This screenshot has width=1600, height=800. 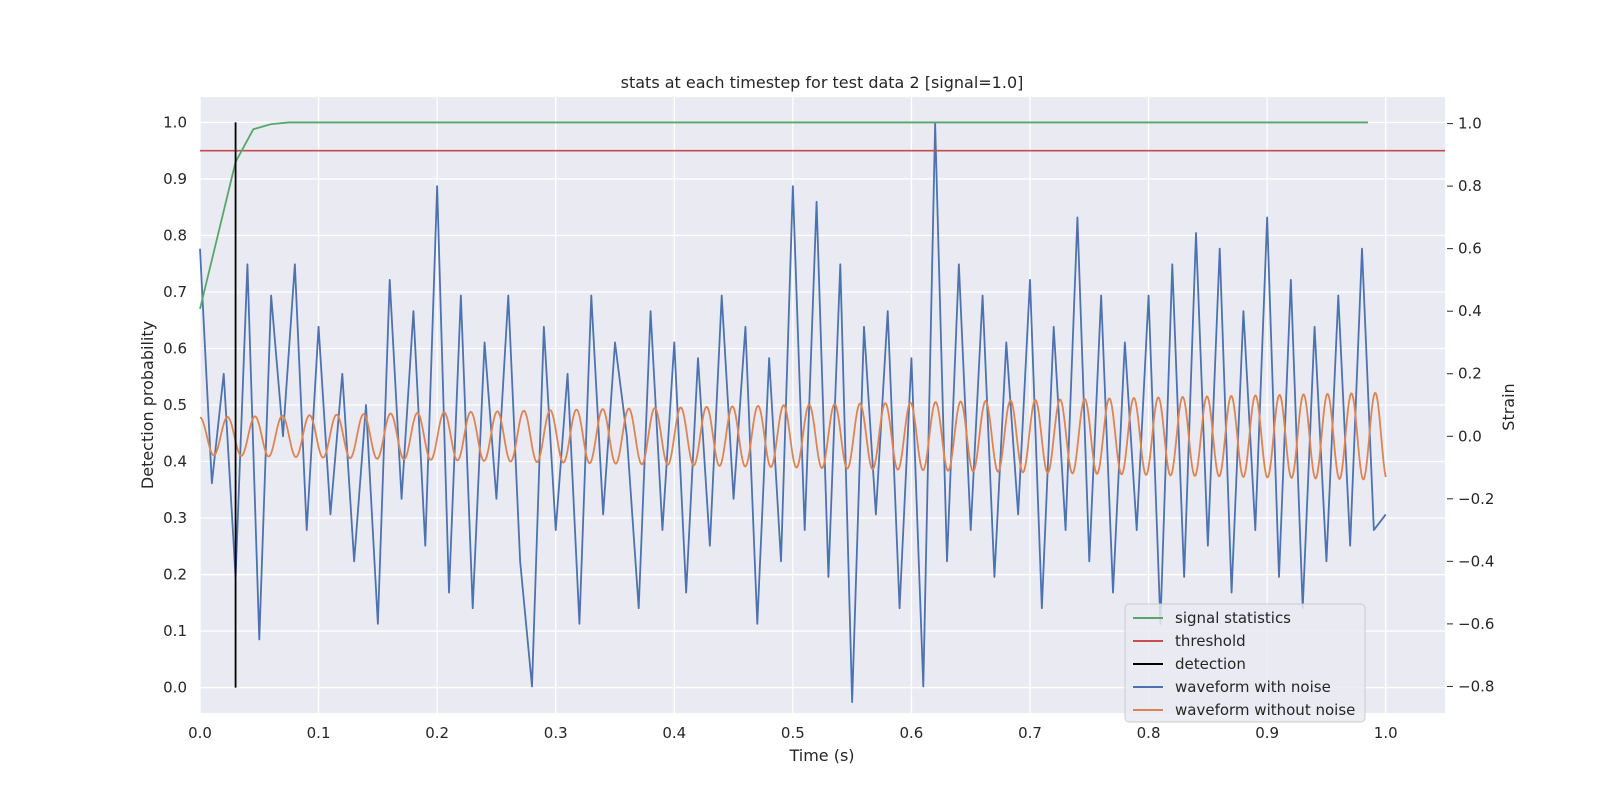 What do you see at coordinates (319, 733) in the screenshot?
I see `x-tick-label: 0.1` at bounding box center [319, 733].